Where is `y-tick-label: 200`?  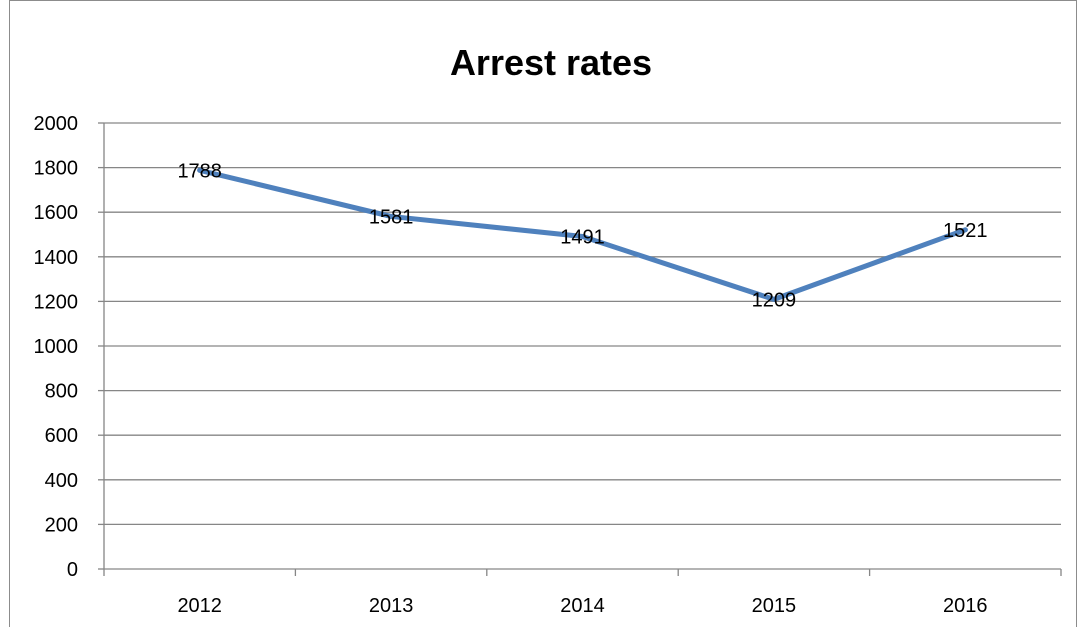
y-tick-label: 200 is located at coordinates (61, 525).